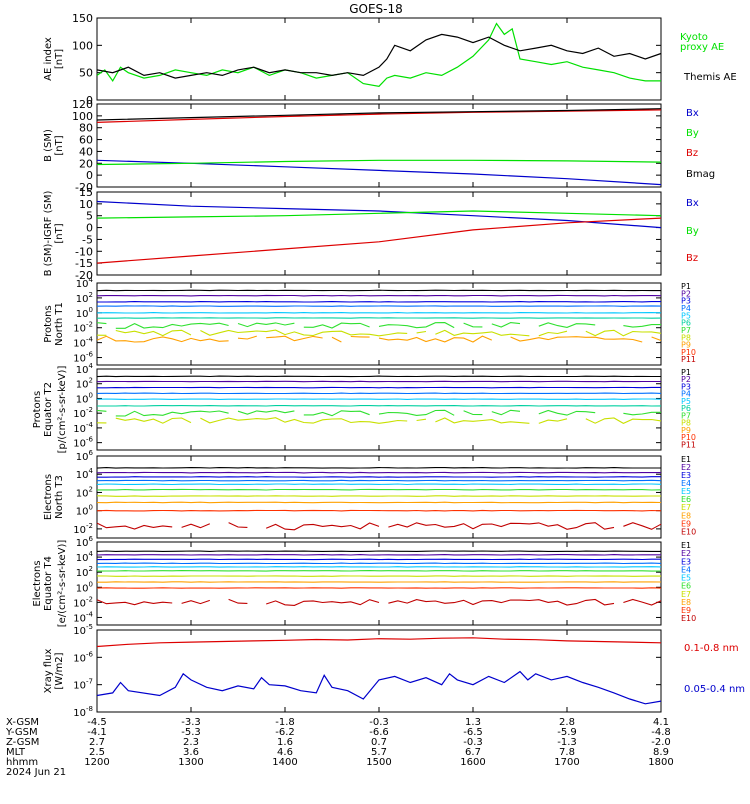  Describe the element at coordinates (83, 428) in the screenshot. I see `panel-4-ytick-label: 10-4` at that location.